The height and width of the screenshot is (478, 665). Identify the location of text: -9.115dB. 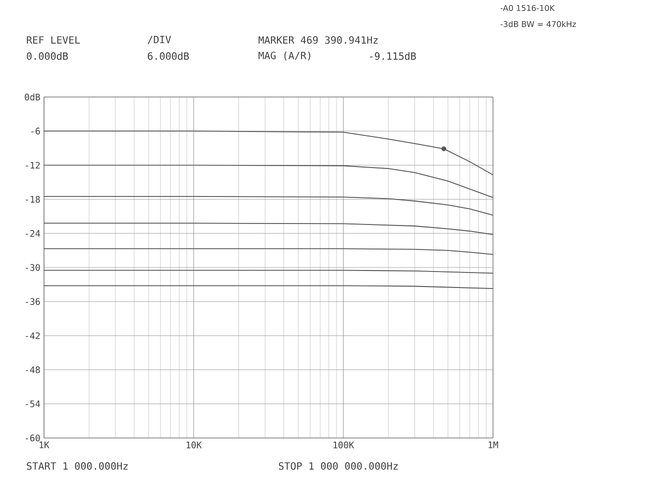
(393, 56).